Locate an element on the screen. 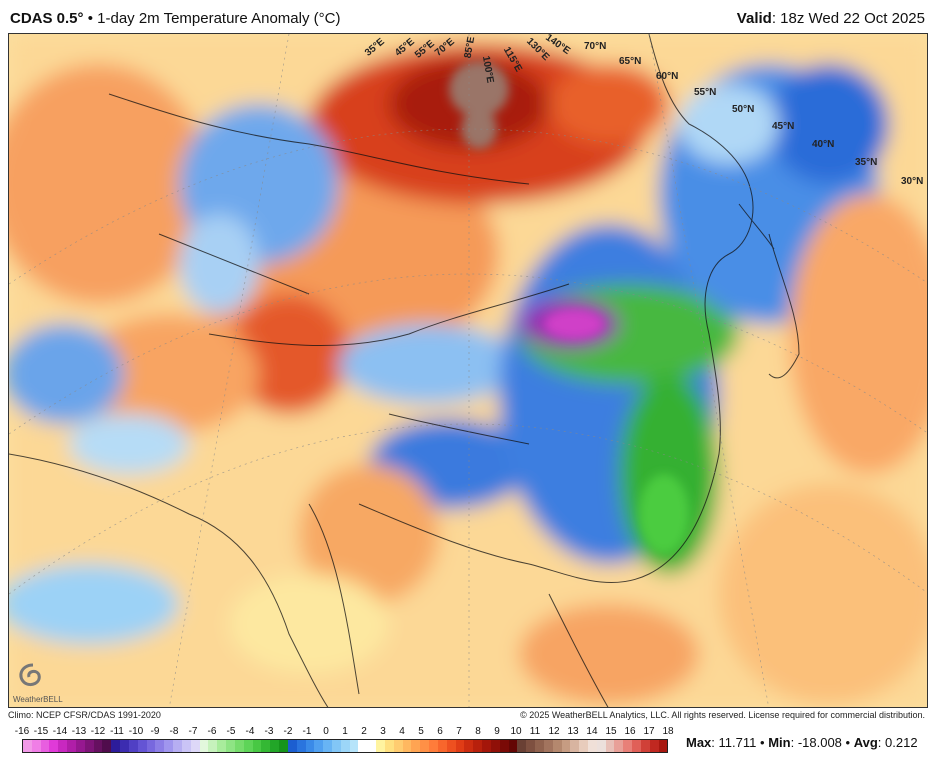  valid-label: Valid is located at coordinates (754, 18).